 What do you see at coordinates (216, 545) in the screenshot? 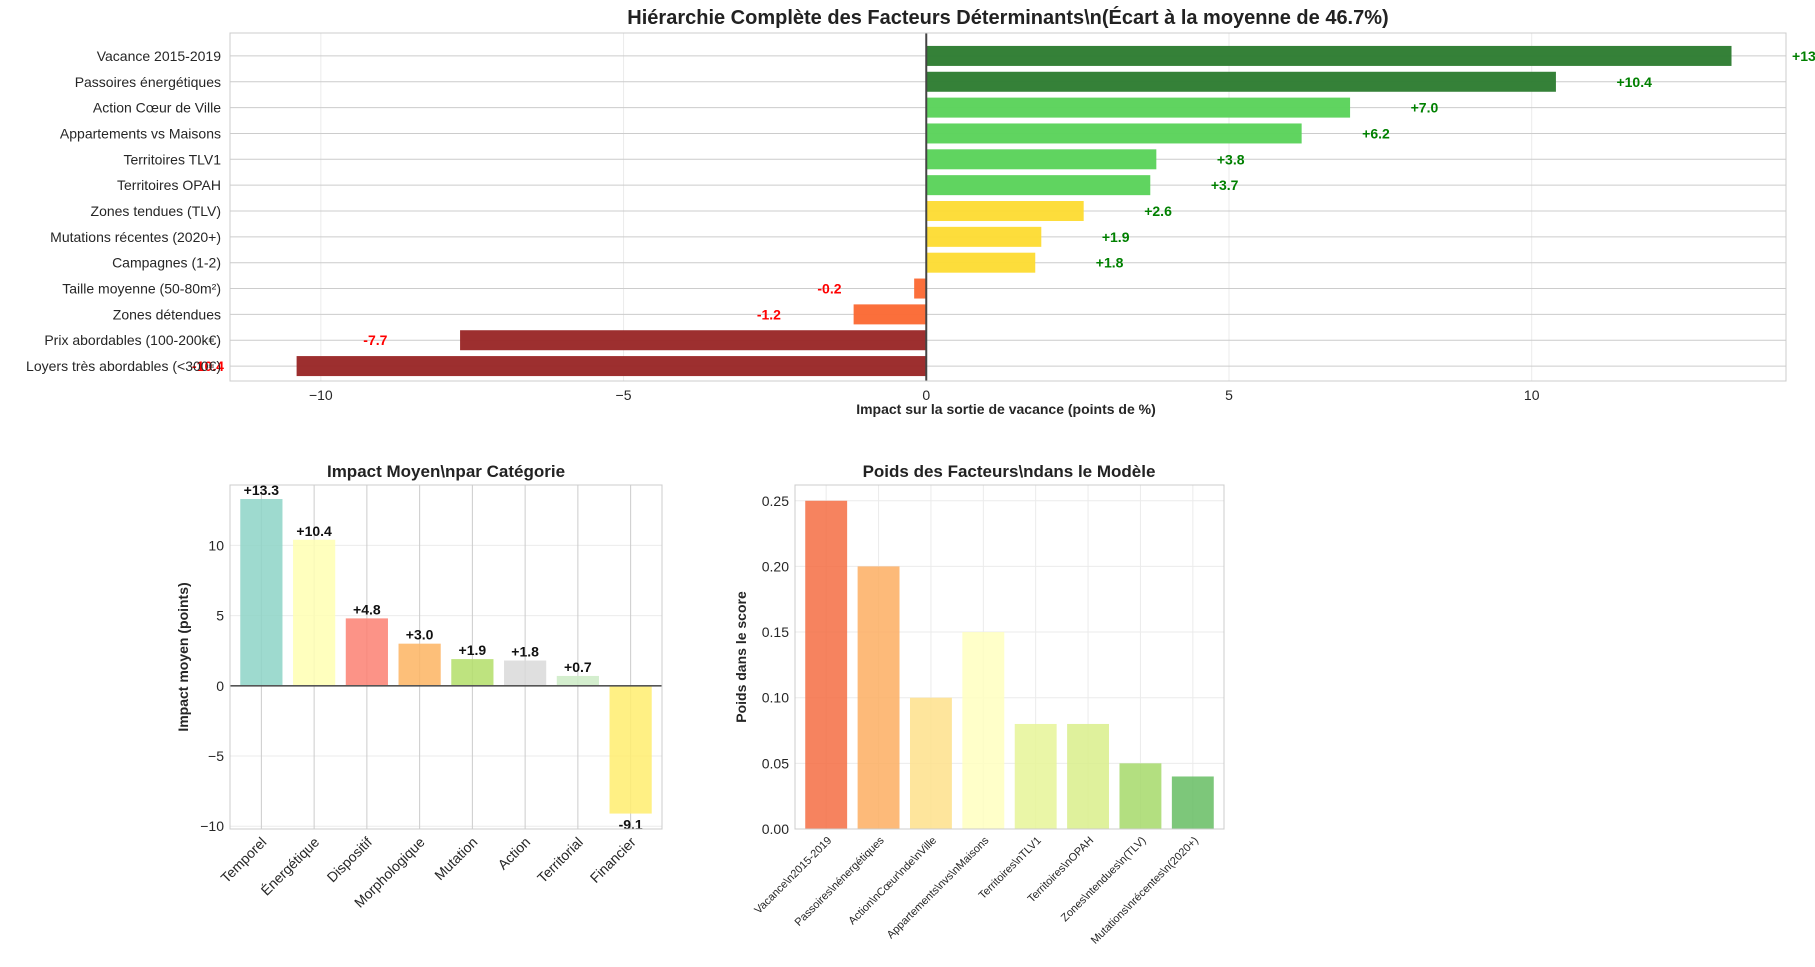
I see `chart2-y-tick-label: 10` at bounding box center [216, 545].